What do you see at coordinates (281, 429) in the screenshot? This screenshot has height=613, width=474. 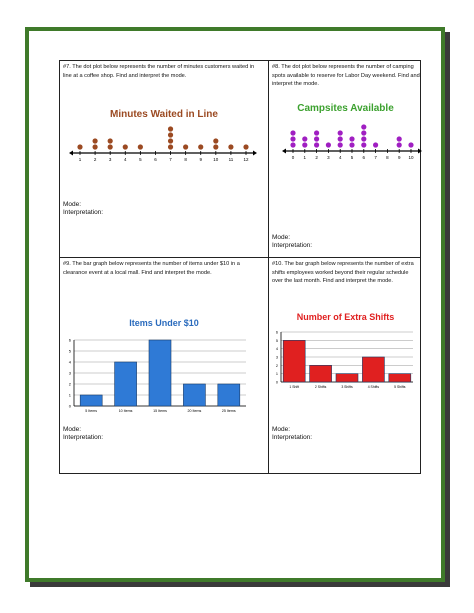 I see `problem-10-mode-label: Mode:` at bounding box center [281, 429].